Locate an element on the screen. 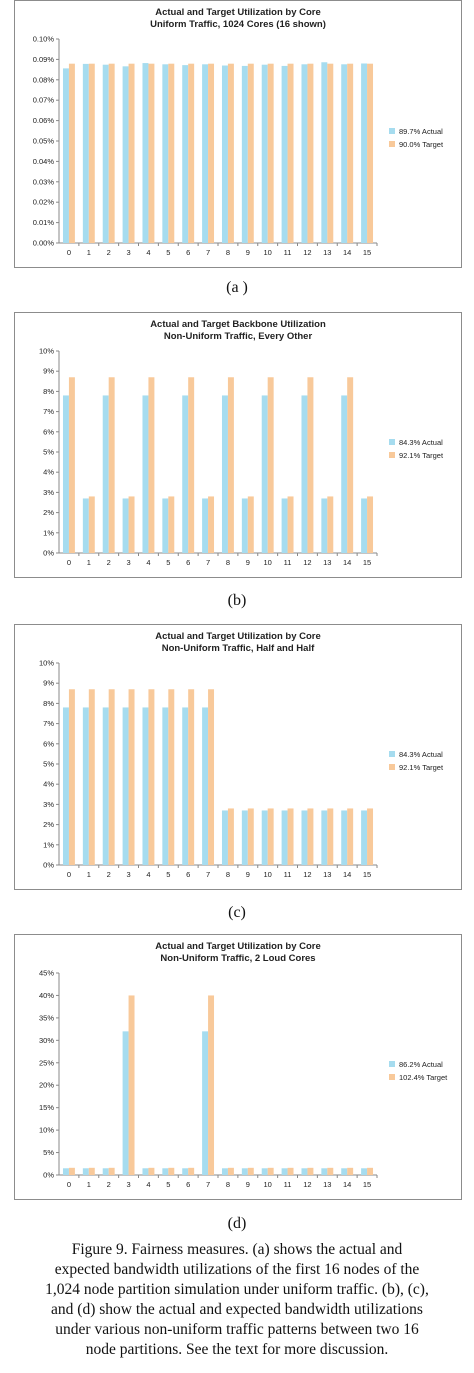 This screenshot has height=1373, width=474. x-tick-label: 14 is located at coordinates (347, 1184).